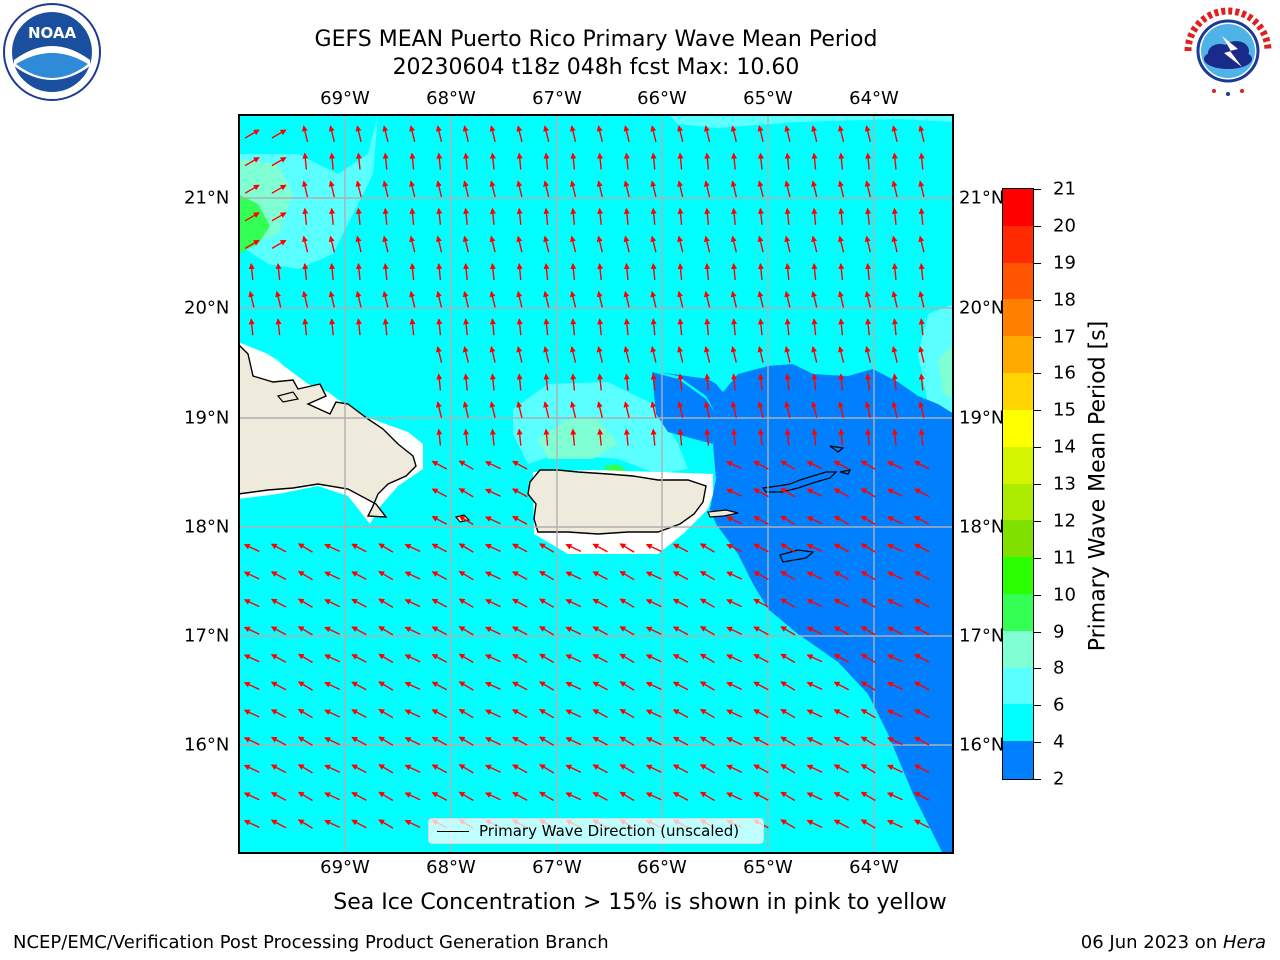 The height and width of the screenshot is (960, 1280). Describe the element at coordinates (207, 418) in the screenshot. I see `lat-tick-left: 19°N` at that location.